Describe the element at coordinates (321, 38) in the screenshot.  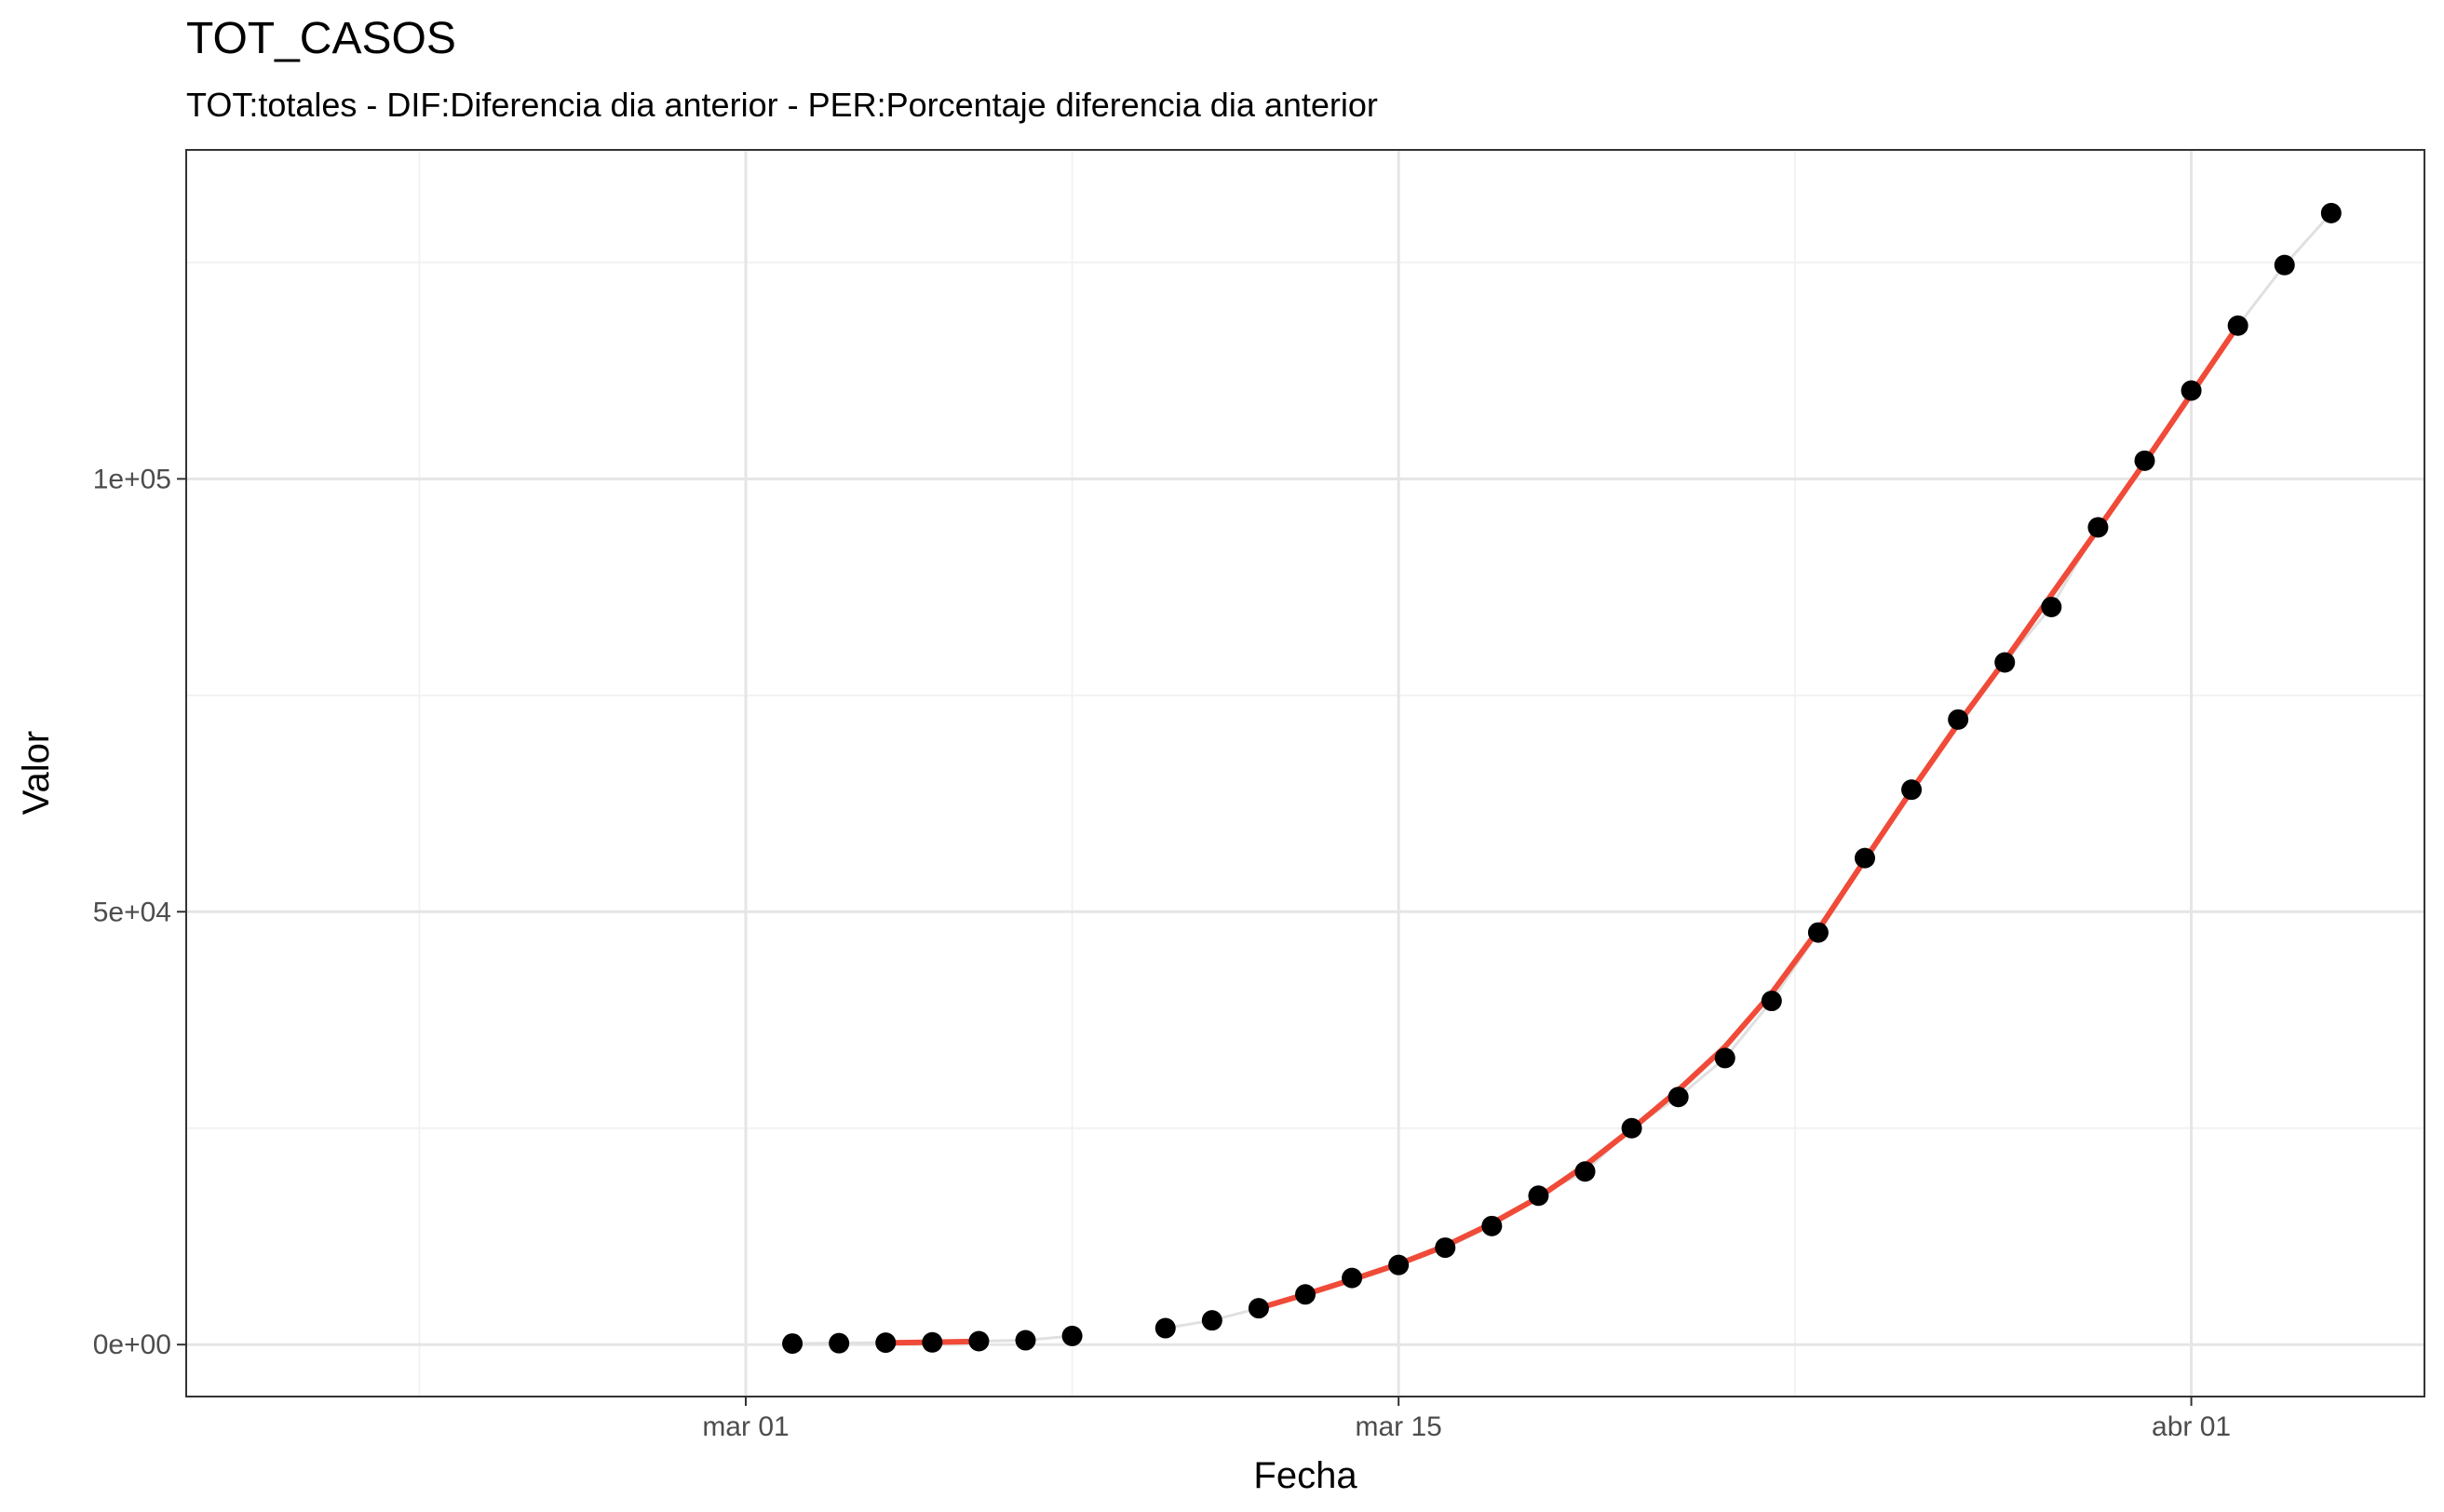
I see `chart-title: TOT_CASOS` at that location.